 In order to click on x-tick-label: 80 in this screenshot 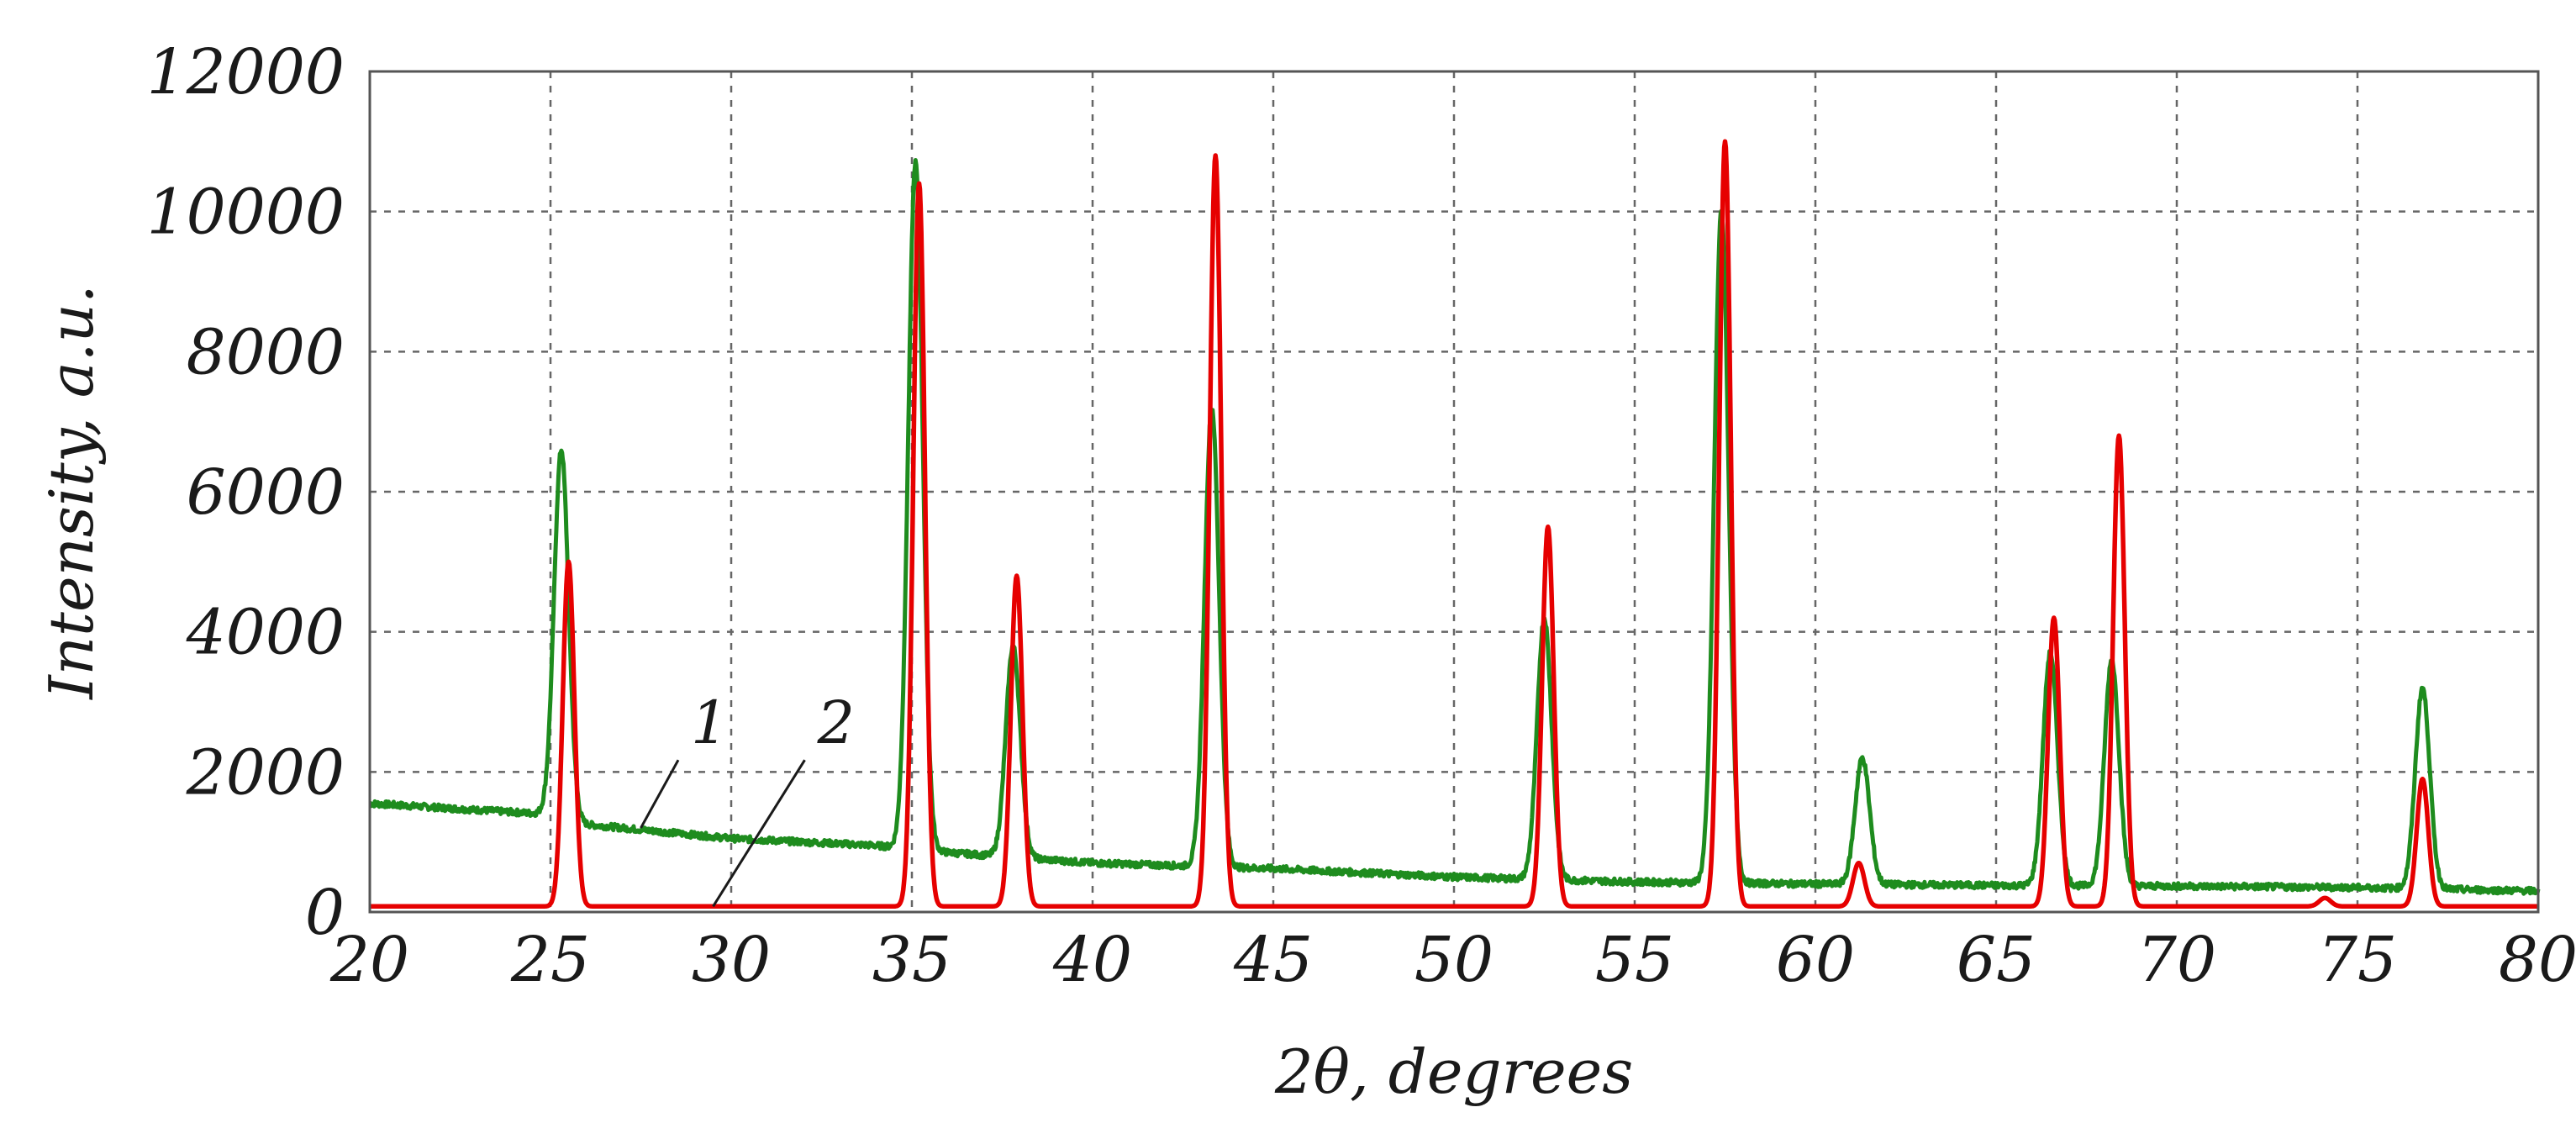, I will do `click(2537, 960)`.